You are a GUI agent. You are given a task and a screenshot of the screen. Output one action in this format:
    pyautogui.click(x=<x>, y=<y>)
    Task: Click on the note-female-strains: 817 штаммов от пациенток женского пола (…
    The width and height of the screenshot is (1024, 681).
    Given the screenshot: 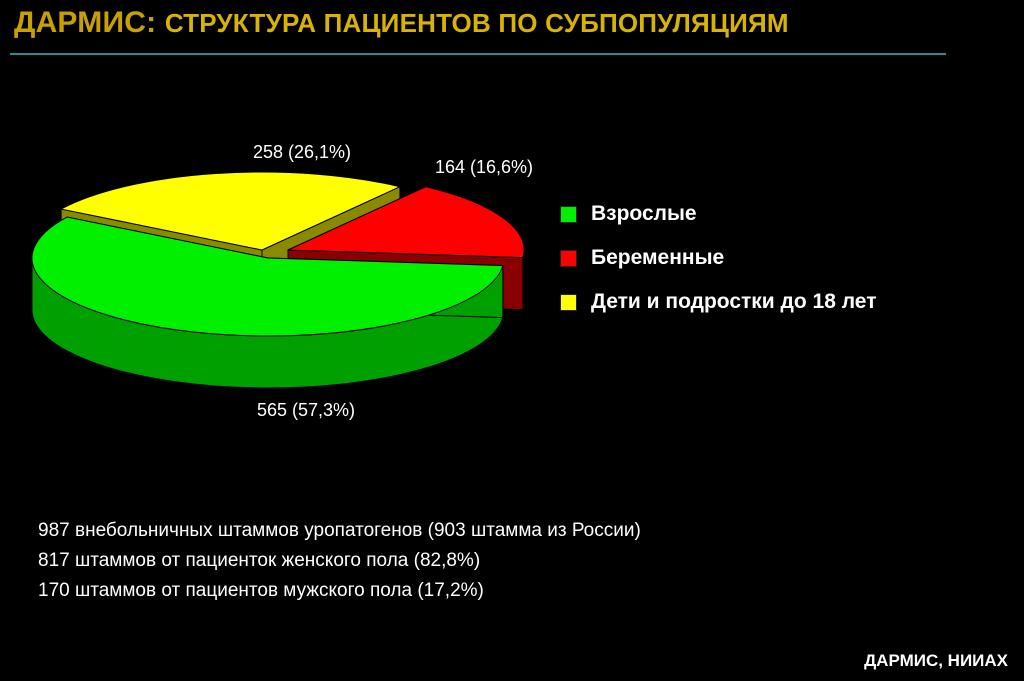 What is the action you would take?
    pyautogui.click(x=259, y=560)
    